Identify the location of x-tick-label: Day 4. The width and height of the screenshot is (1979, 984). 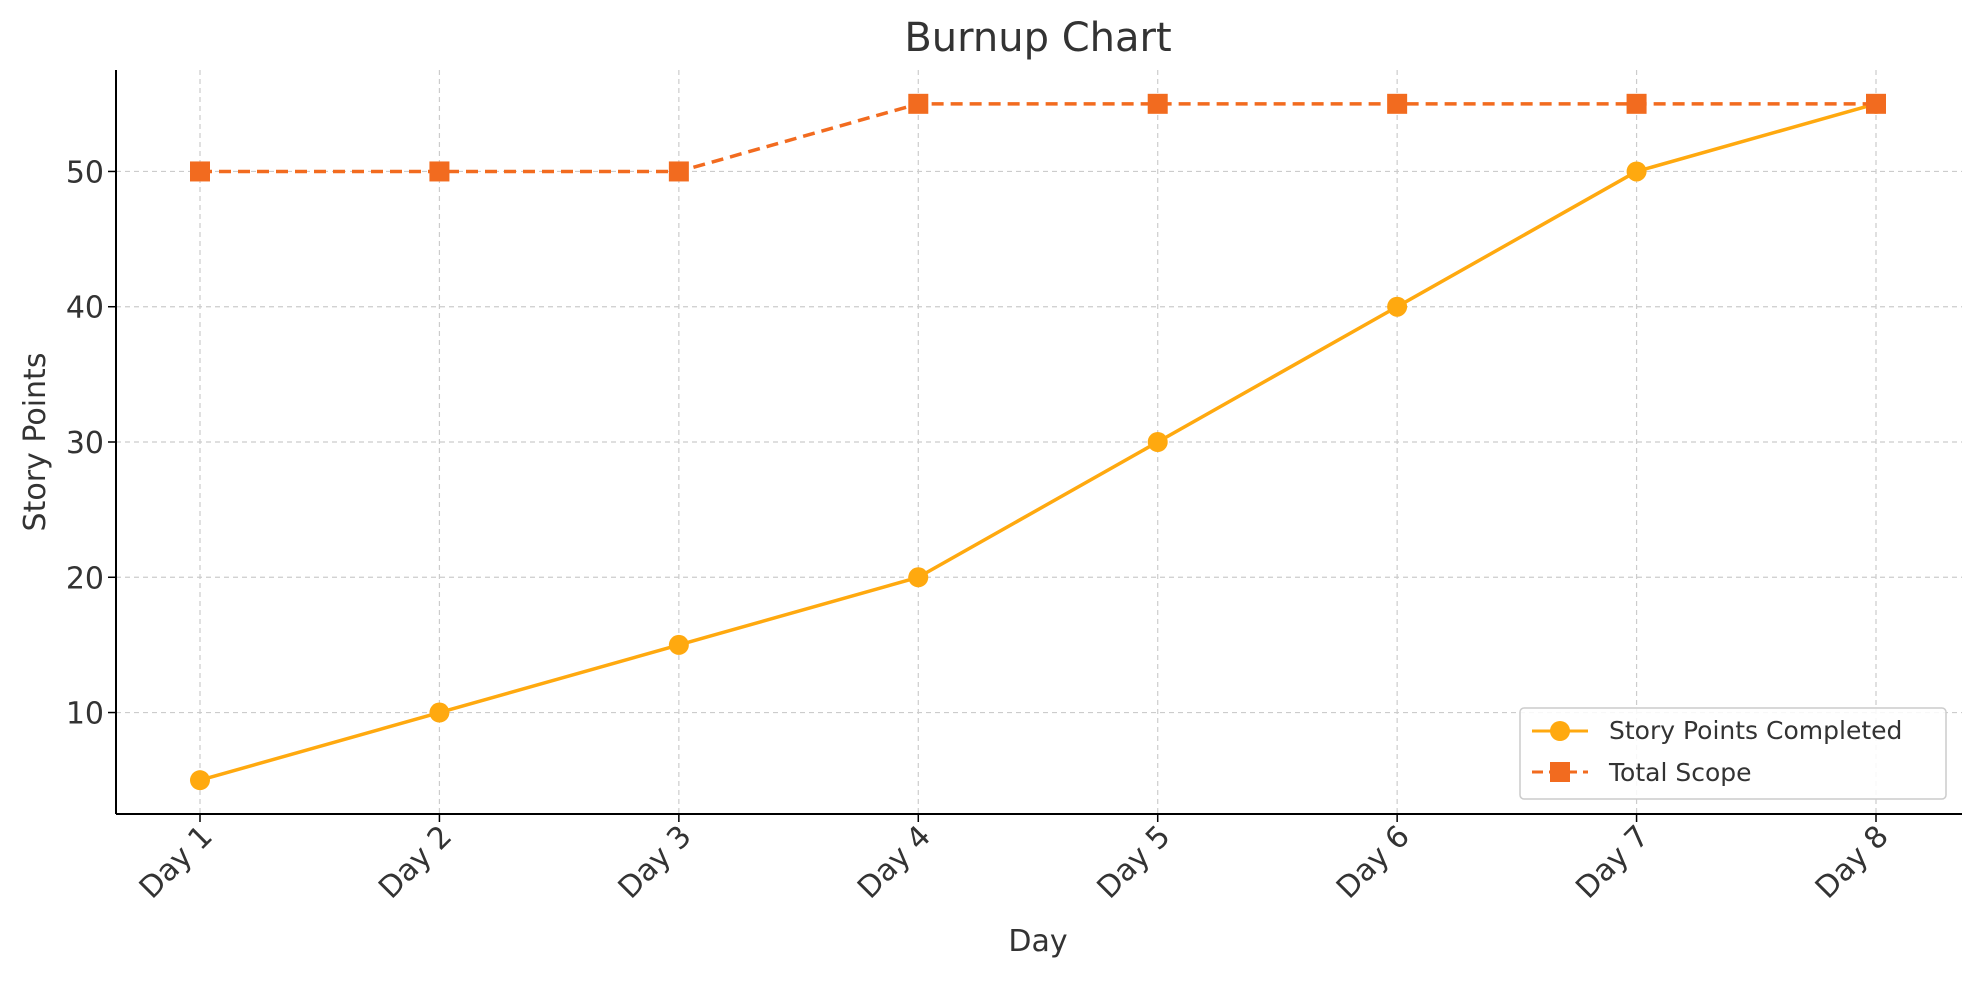
(894, 862).